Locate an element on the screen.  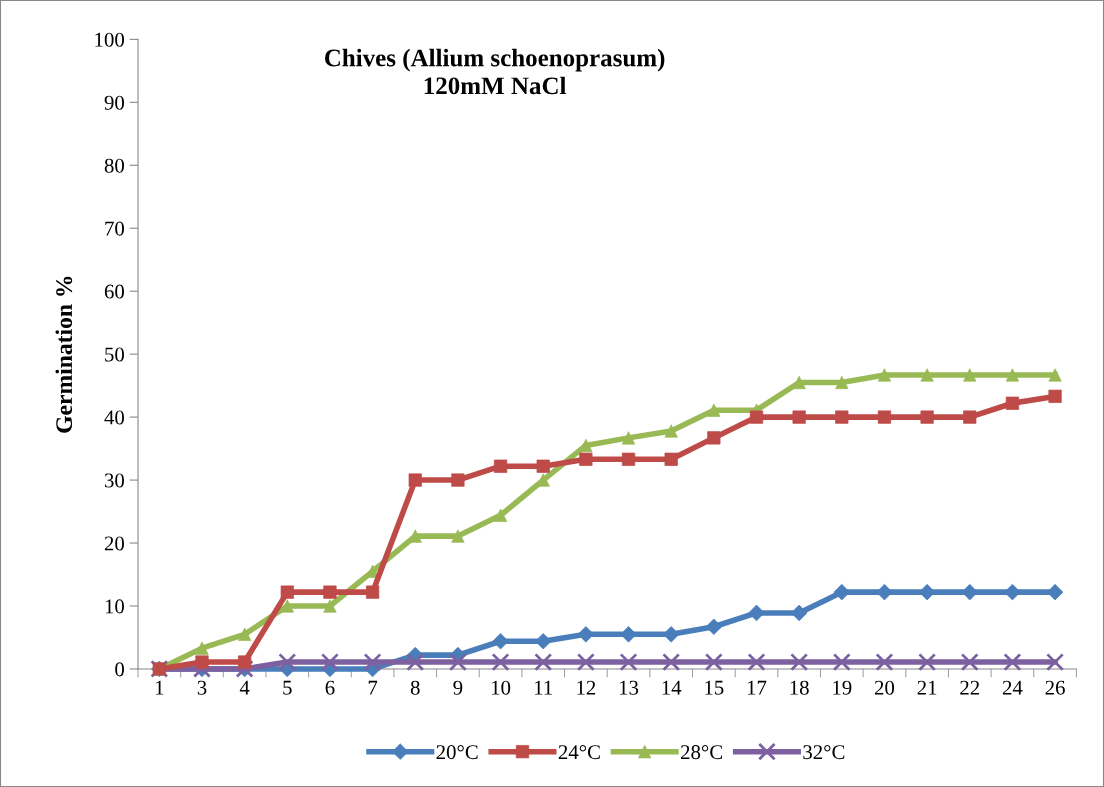
x-tick-label: 24 is located at coordinates (1012, 687).